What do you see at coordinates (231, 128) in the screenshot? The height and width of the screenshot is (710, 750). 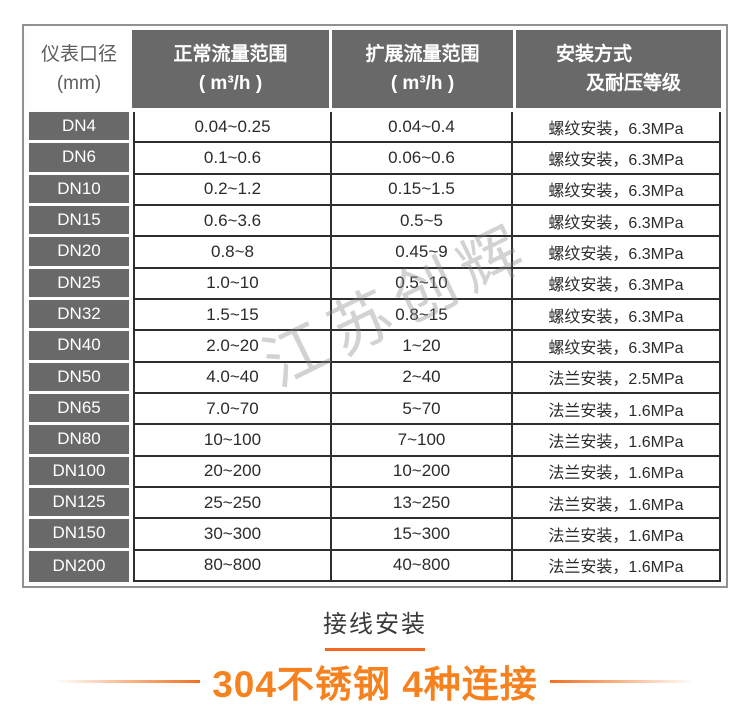 I see `cell-normal-range: 0.04~0.25` at bounding box center [231, 128].